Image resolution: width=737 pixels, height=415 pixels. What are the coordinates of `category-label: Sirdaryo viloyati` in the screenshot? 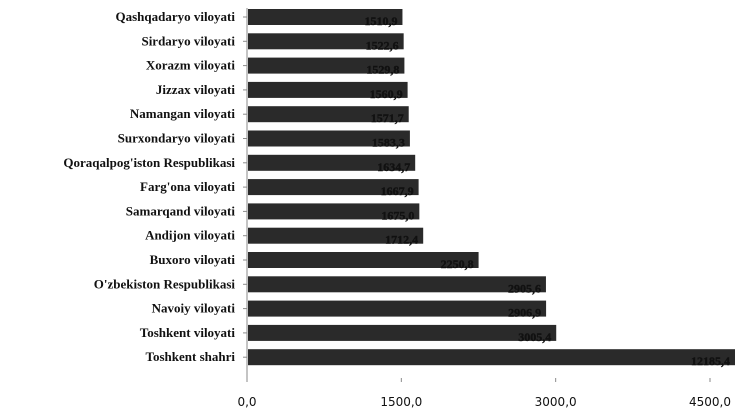 It's located at (188, 40).